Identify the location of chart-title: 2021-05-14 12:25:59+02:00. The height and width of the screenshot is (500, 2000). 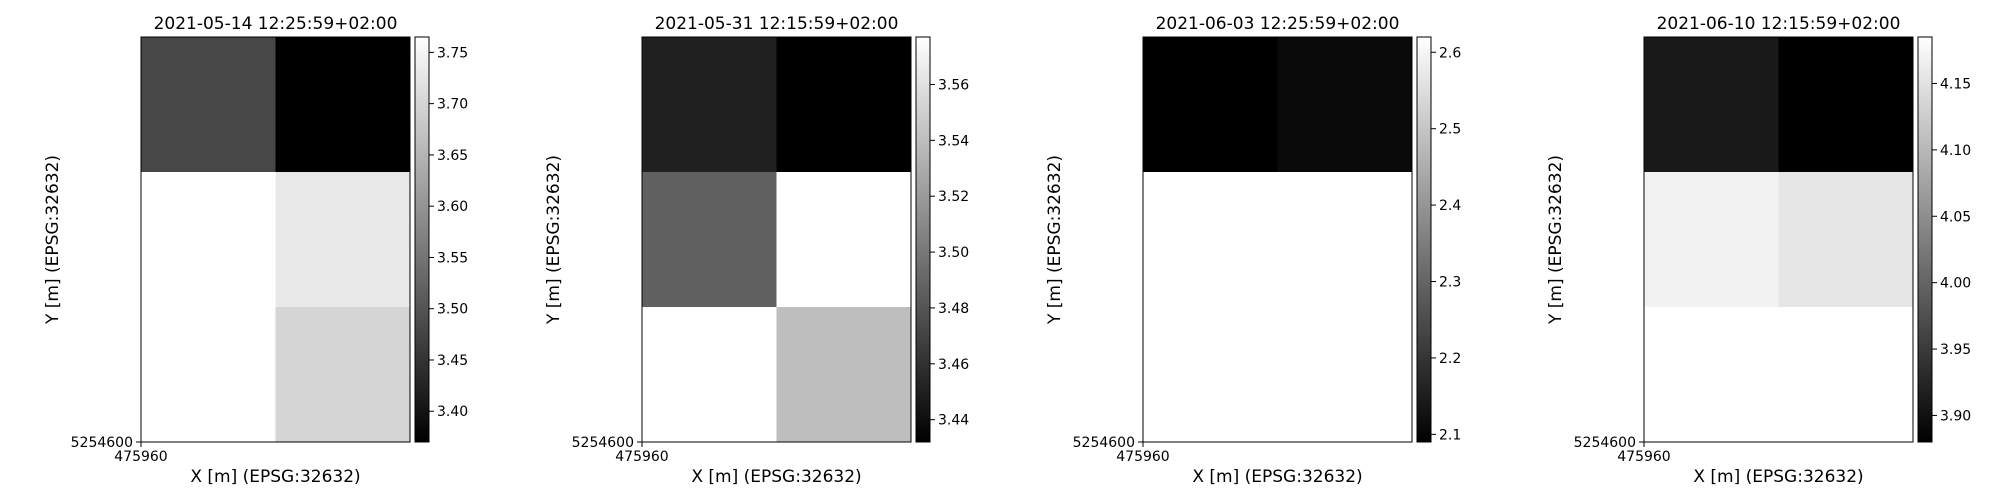
(276, 24).